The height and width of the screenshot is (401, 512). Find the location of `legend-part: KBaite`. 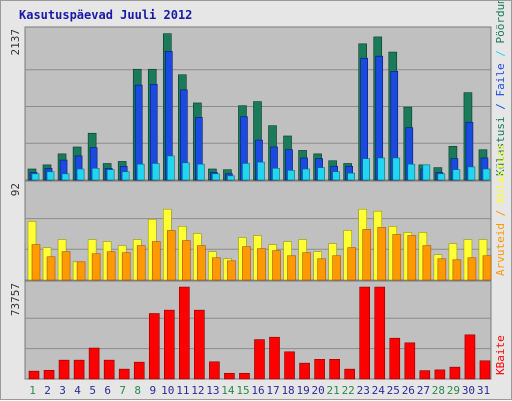

legend-part: KBaite is located at coordinates (500, 355).